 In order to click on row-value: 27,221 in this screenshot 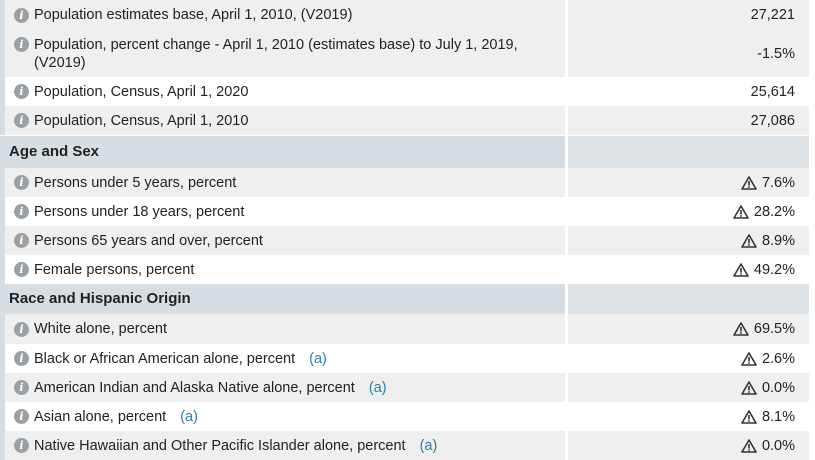, I will do `click(772, 15)`.